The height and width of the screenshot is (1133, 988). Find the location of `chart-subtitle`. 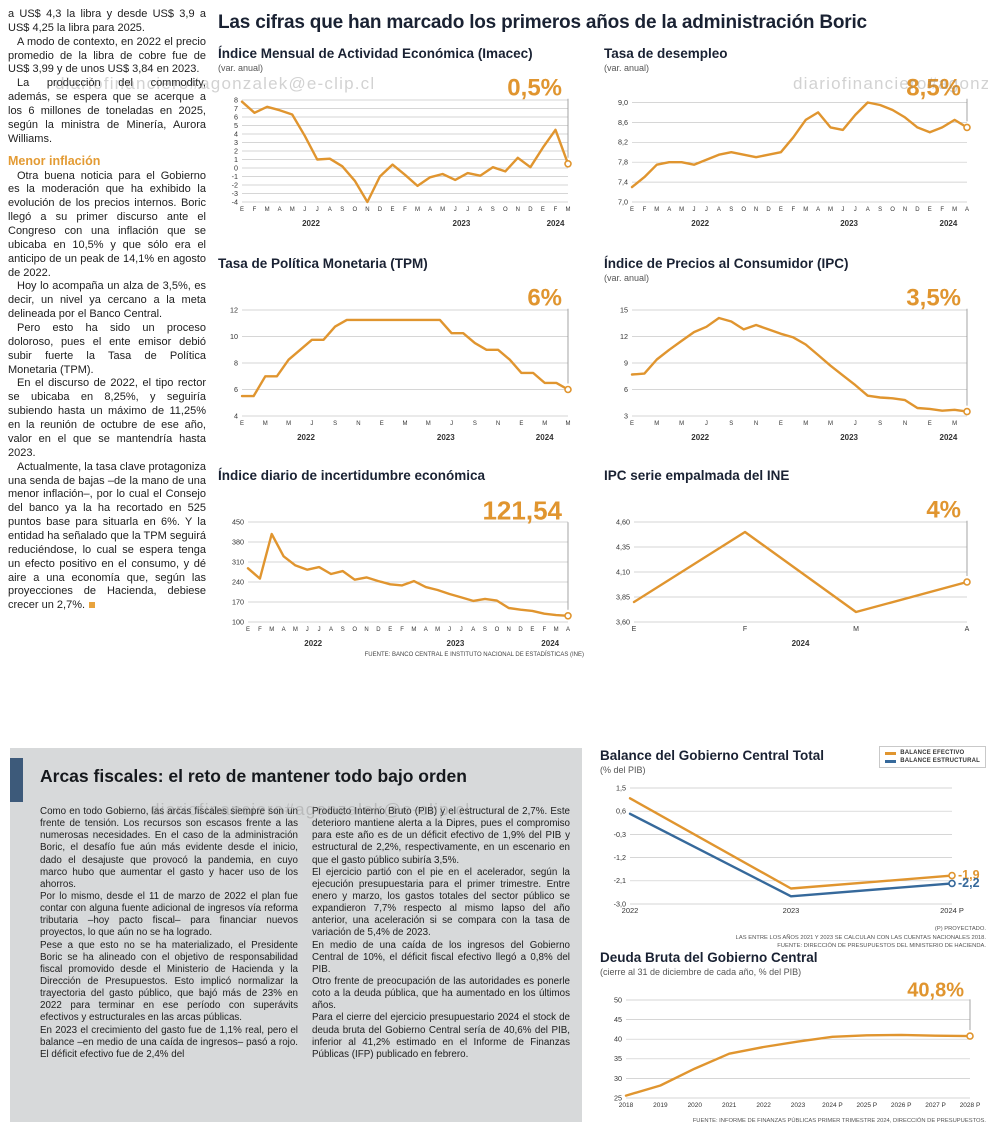

chart-subtitle is located at coordinates (793, 491).